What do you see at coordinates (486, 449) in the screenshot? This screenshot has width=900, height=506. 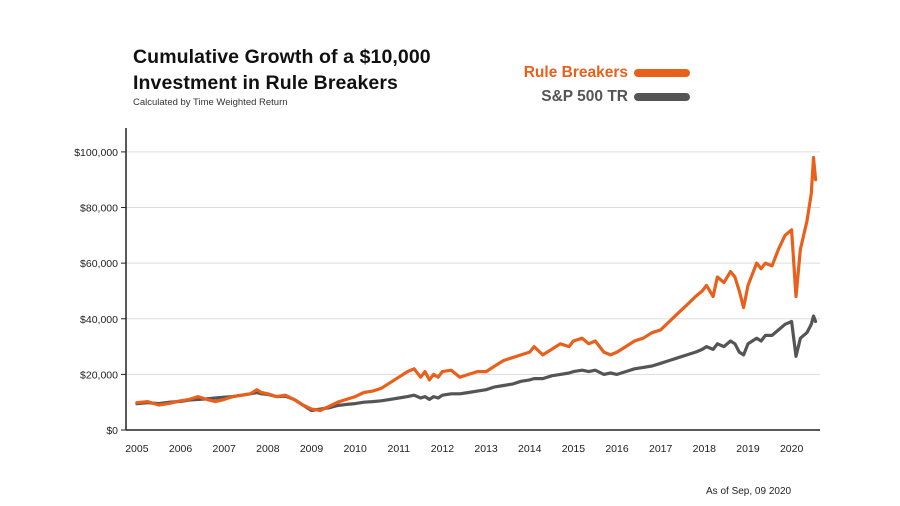 I see `x-tick-label: 2013` at bounding box center [486, 449].